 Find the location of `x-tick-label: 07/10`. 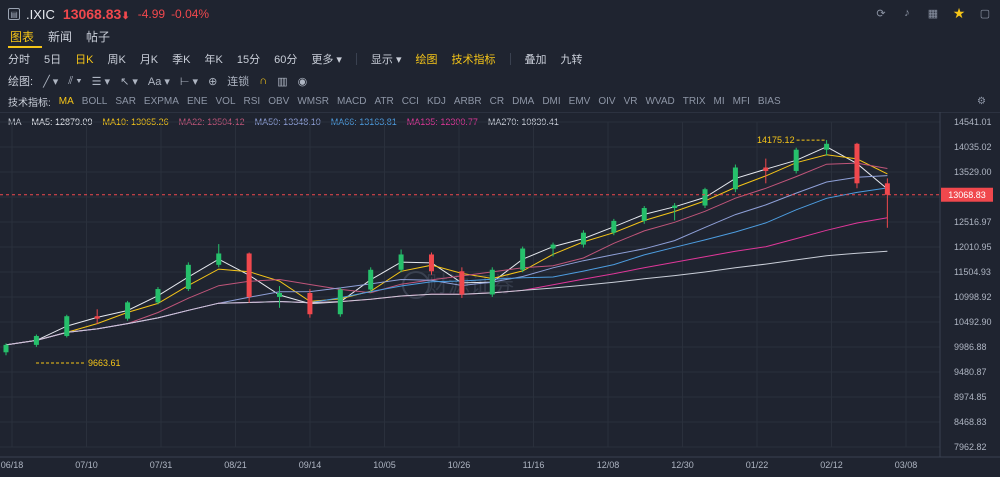

x-tick-label: 07/10 is located at coordinates (86, 465).